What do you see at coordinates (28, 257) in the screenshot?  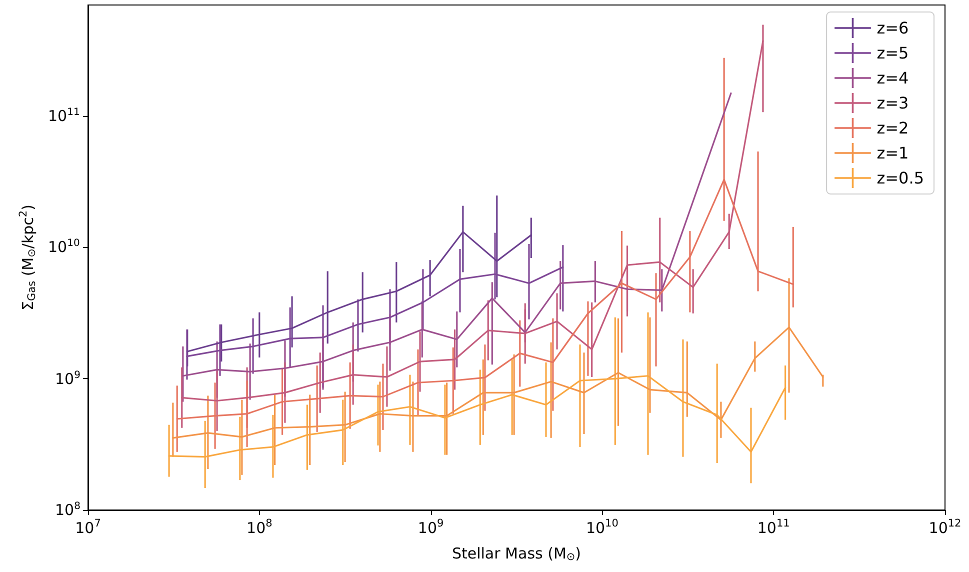 I see `y-axis-title: ΣGas (M⊙/kpc2)` at bounding box center [28, 257].